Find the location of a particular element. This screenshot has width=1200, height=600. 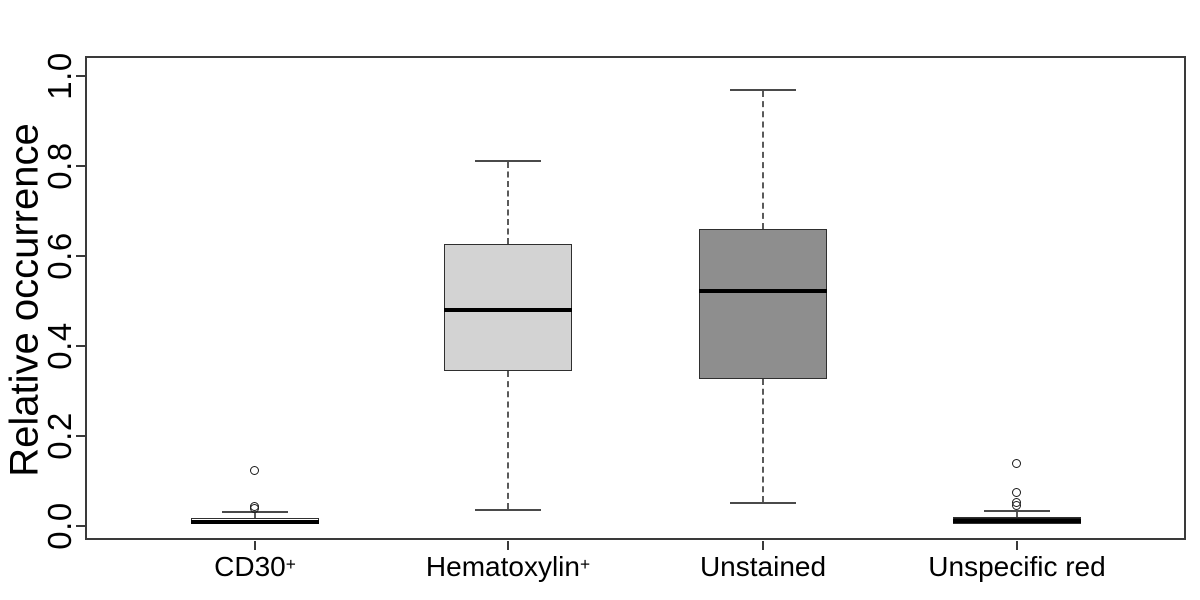

y-tick-label: 0.6 is located at coordinates (59, 255).